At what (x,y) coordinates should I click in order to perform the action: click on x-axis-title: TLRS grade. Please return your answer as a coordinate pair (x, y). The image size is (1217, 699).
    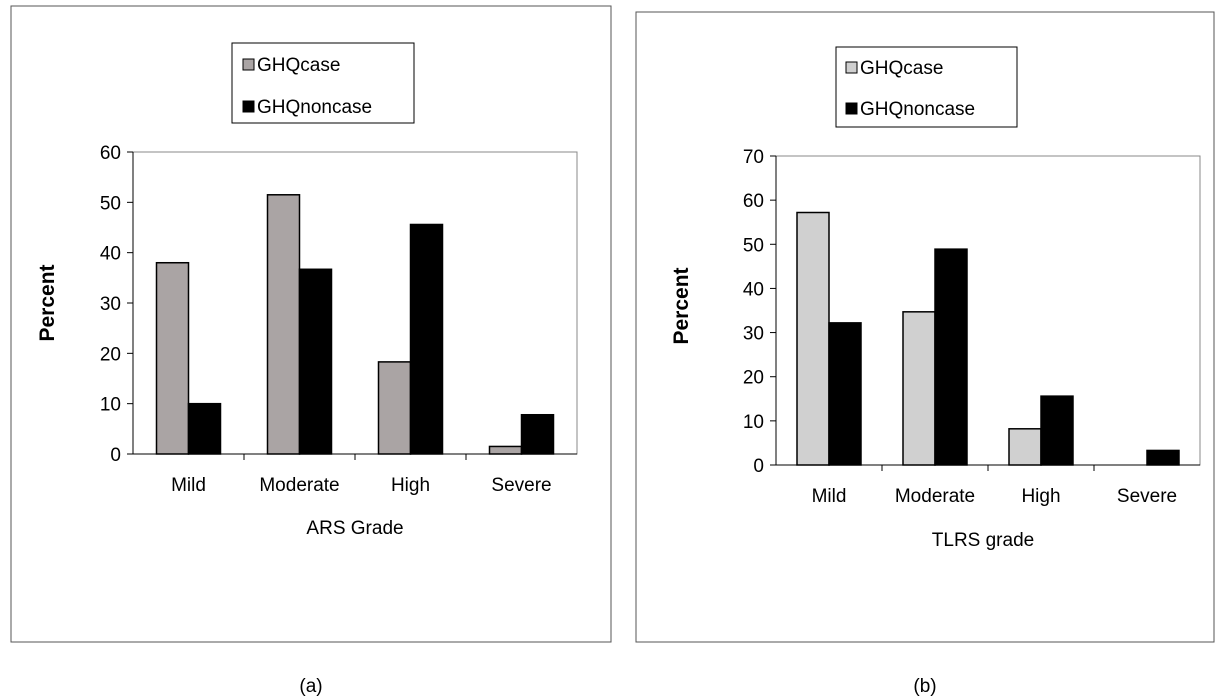
    Looking at the image, I should click on (983, 540).